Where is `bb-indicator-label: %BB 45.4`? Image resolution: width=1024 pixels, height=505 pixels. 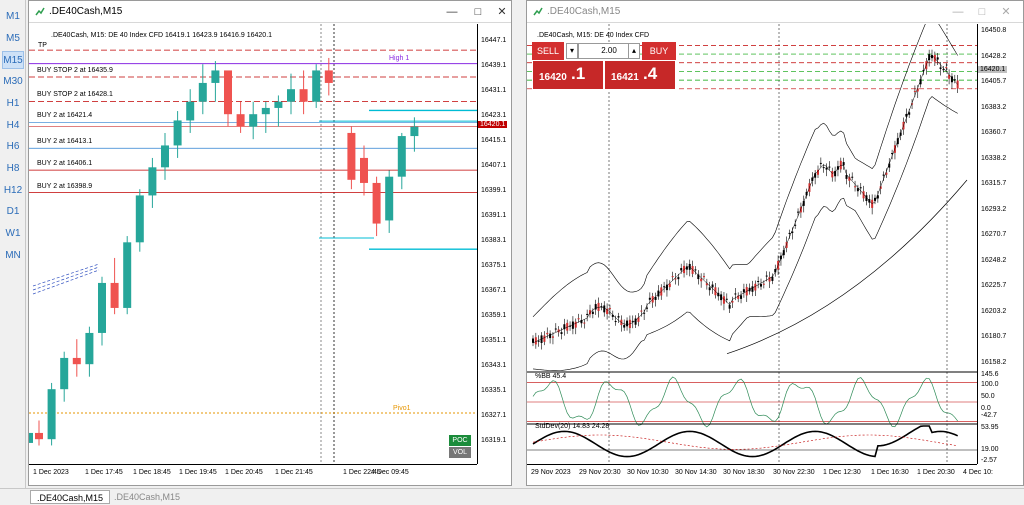 bb-indicator-label: %BB 45.4 is located at coordinates (551, 376).